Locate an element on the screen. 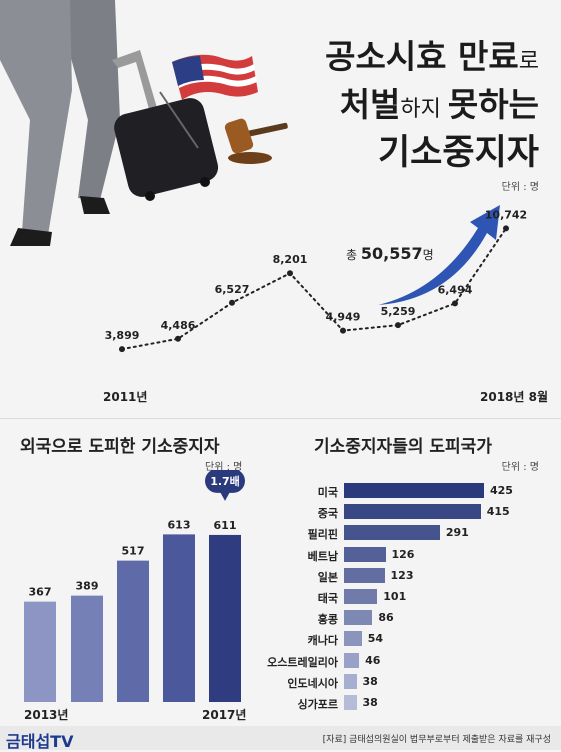 This screenshot has height=752, width=561. trend-value-label: 8,201 is located at coordinates (290, 259).